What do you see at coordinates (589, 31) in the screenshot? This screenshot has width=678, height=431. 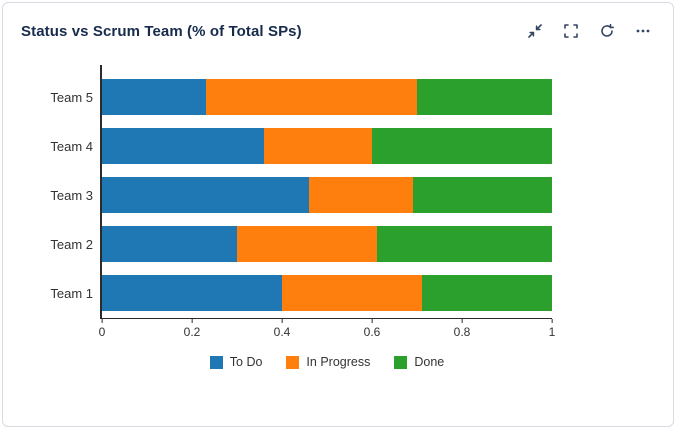 I see `card-toolbar` at bounding box center [589, 31].